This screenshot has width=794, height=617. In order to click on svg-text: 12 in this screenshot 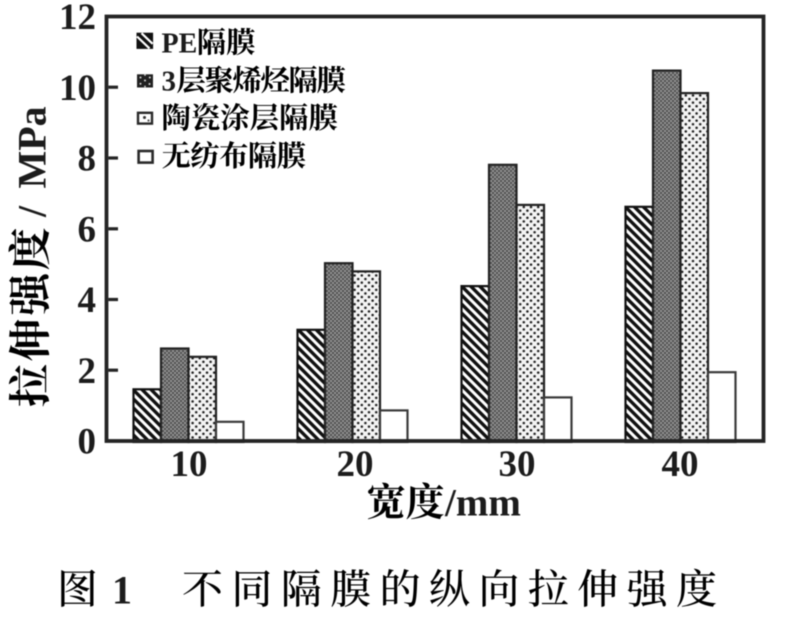, I will do `click(77, 19)`.